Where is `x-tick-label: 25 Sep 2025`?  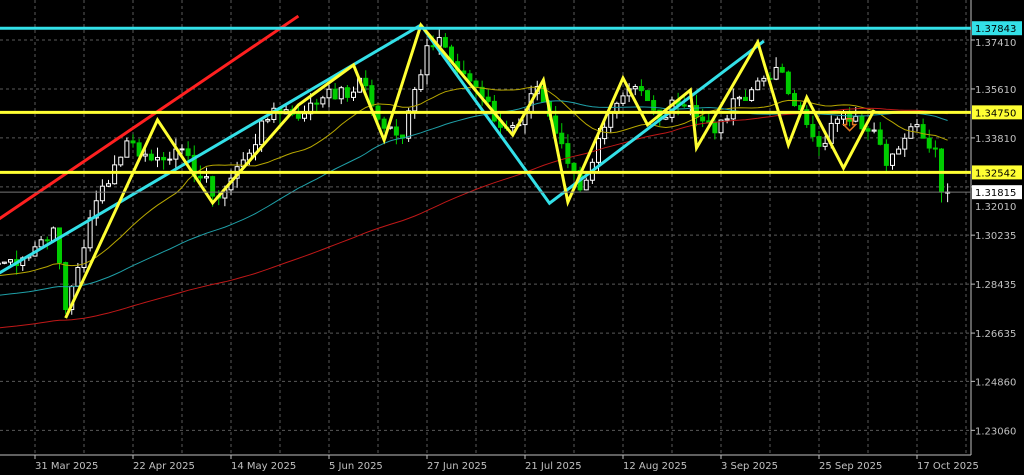 x-tick-label: 25 Sep 2025 is located at coordinates (850, 466).